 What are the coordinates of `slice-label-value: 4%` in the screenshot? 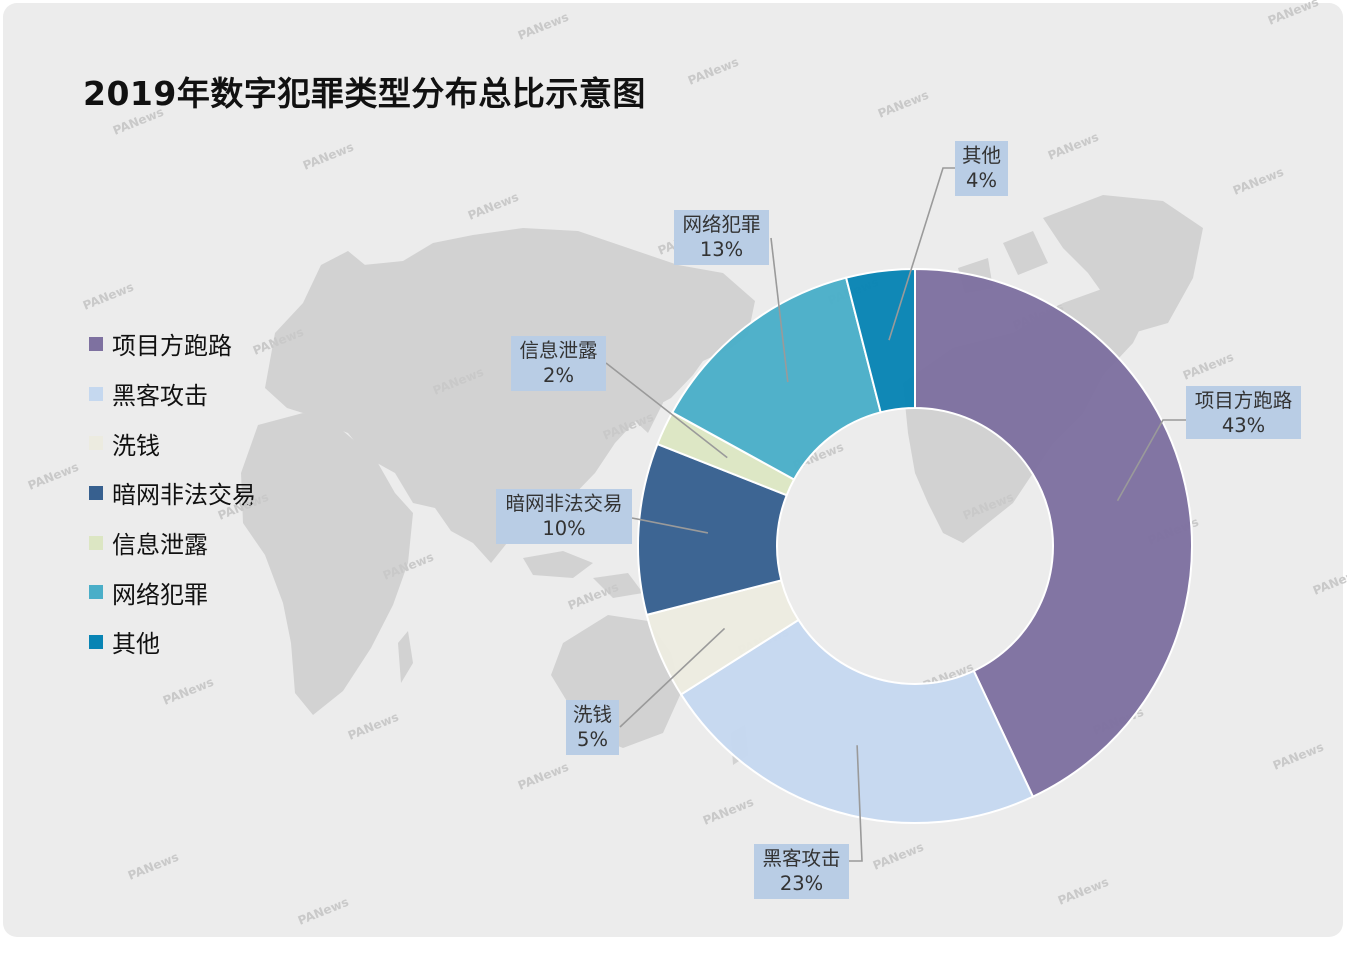 It's located at (981, 180).